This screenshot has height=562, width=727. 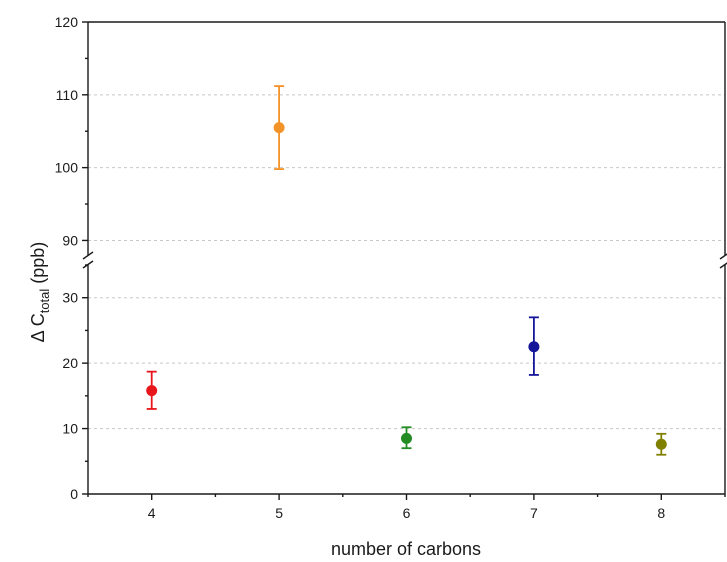 What do you see at coordinates (152, 513) in the screenshot?
I see `x-tick-label: 4` at bounding box center [152, 513].